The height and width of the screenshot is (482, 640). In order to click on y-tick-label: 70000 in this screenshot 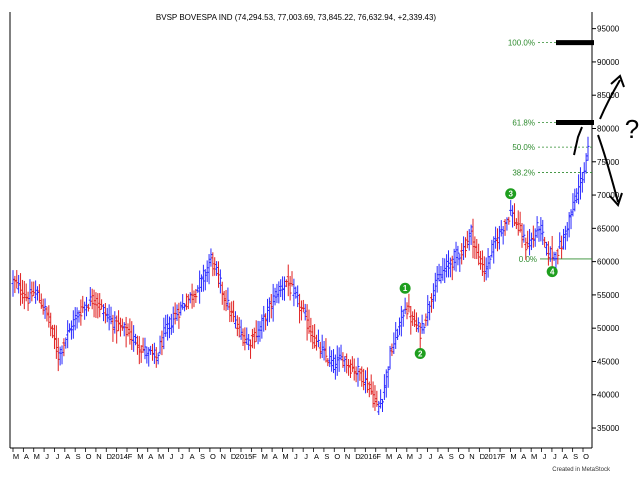, I will do `click(608, 195)`.